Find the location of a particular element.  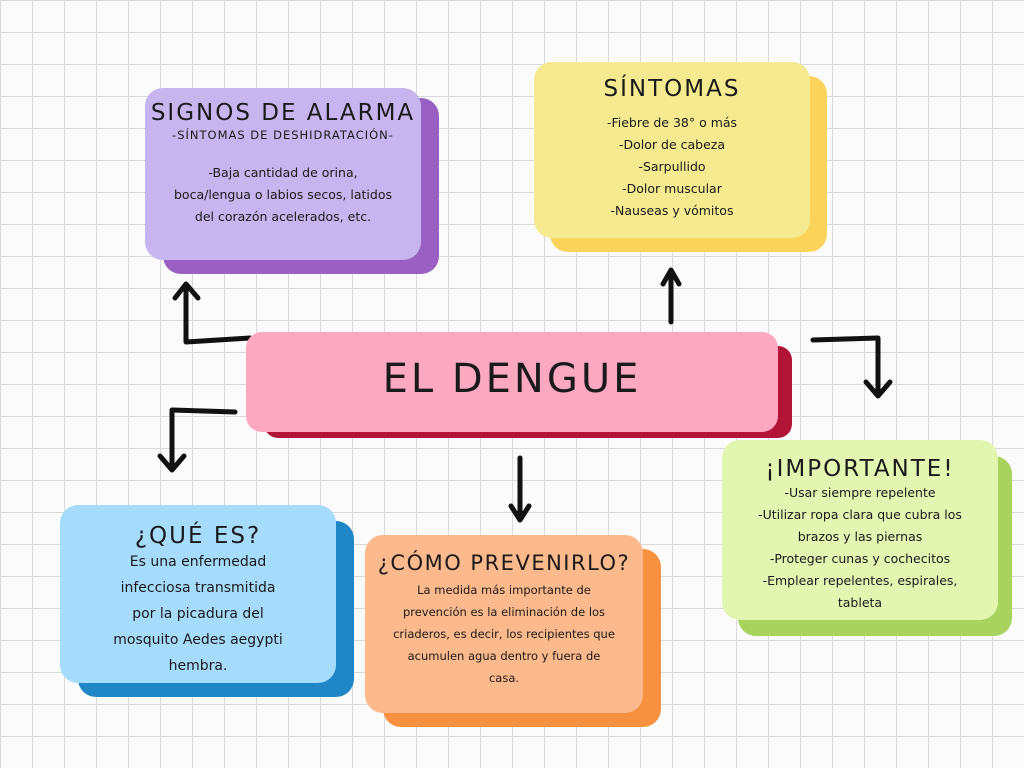

signos-line-1: -Baja cantidad de orina, is located at coordinates (283, 172).